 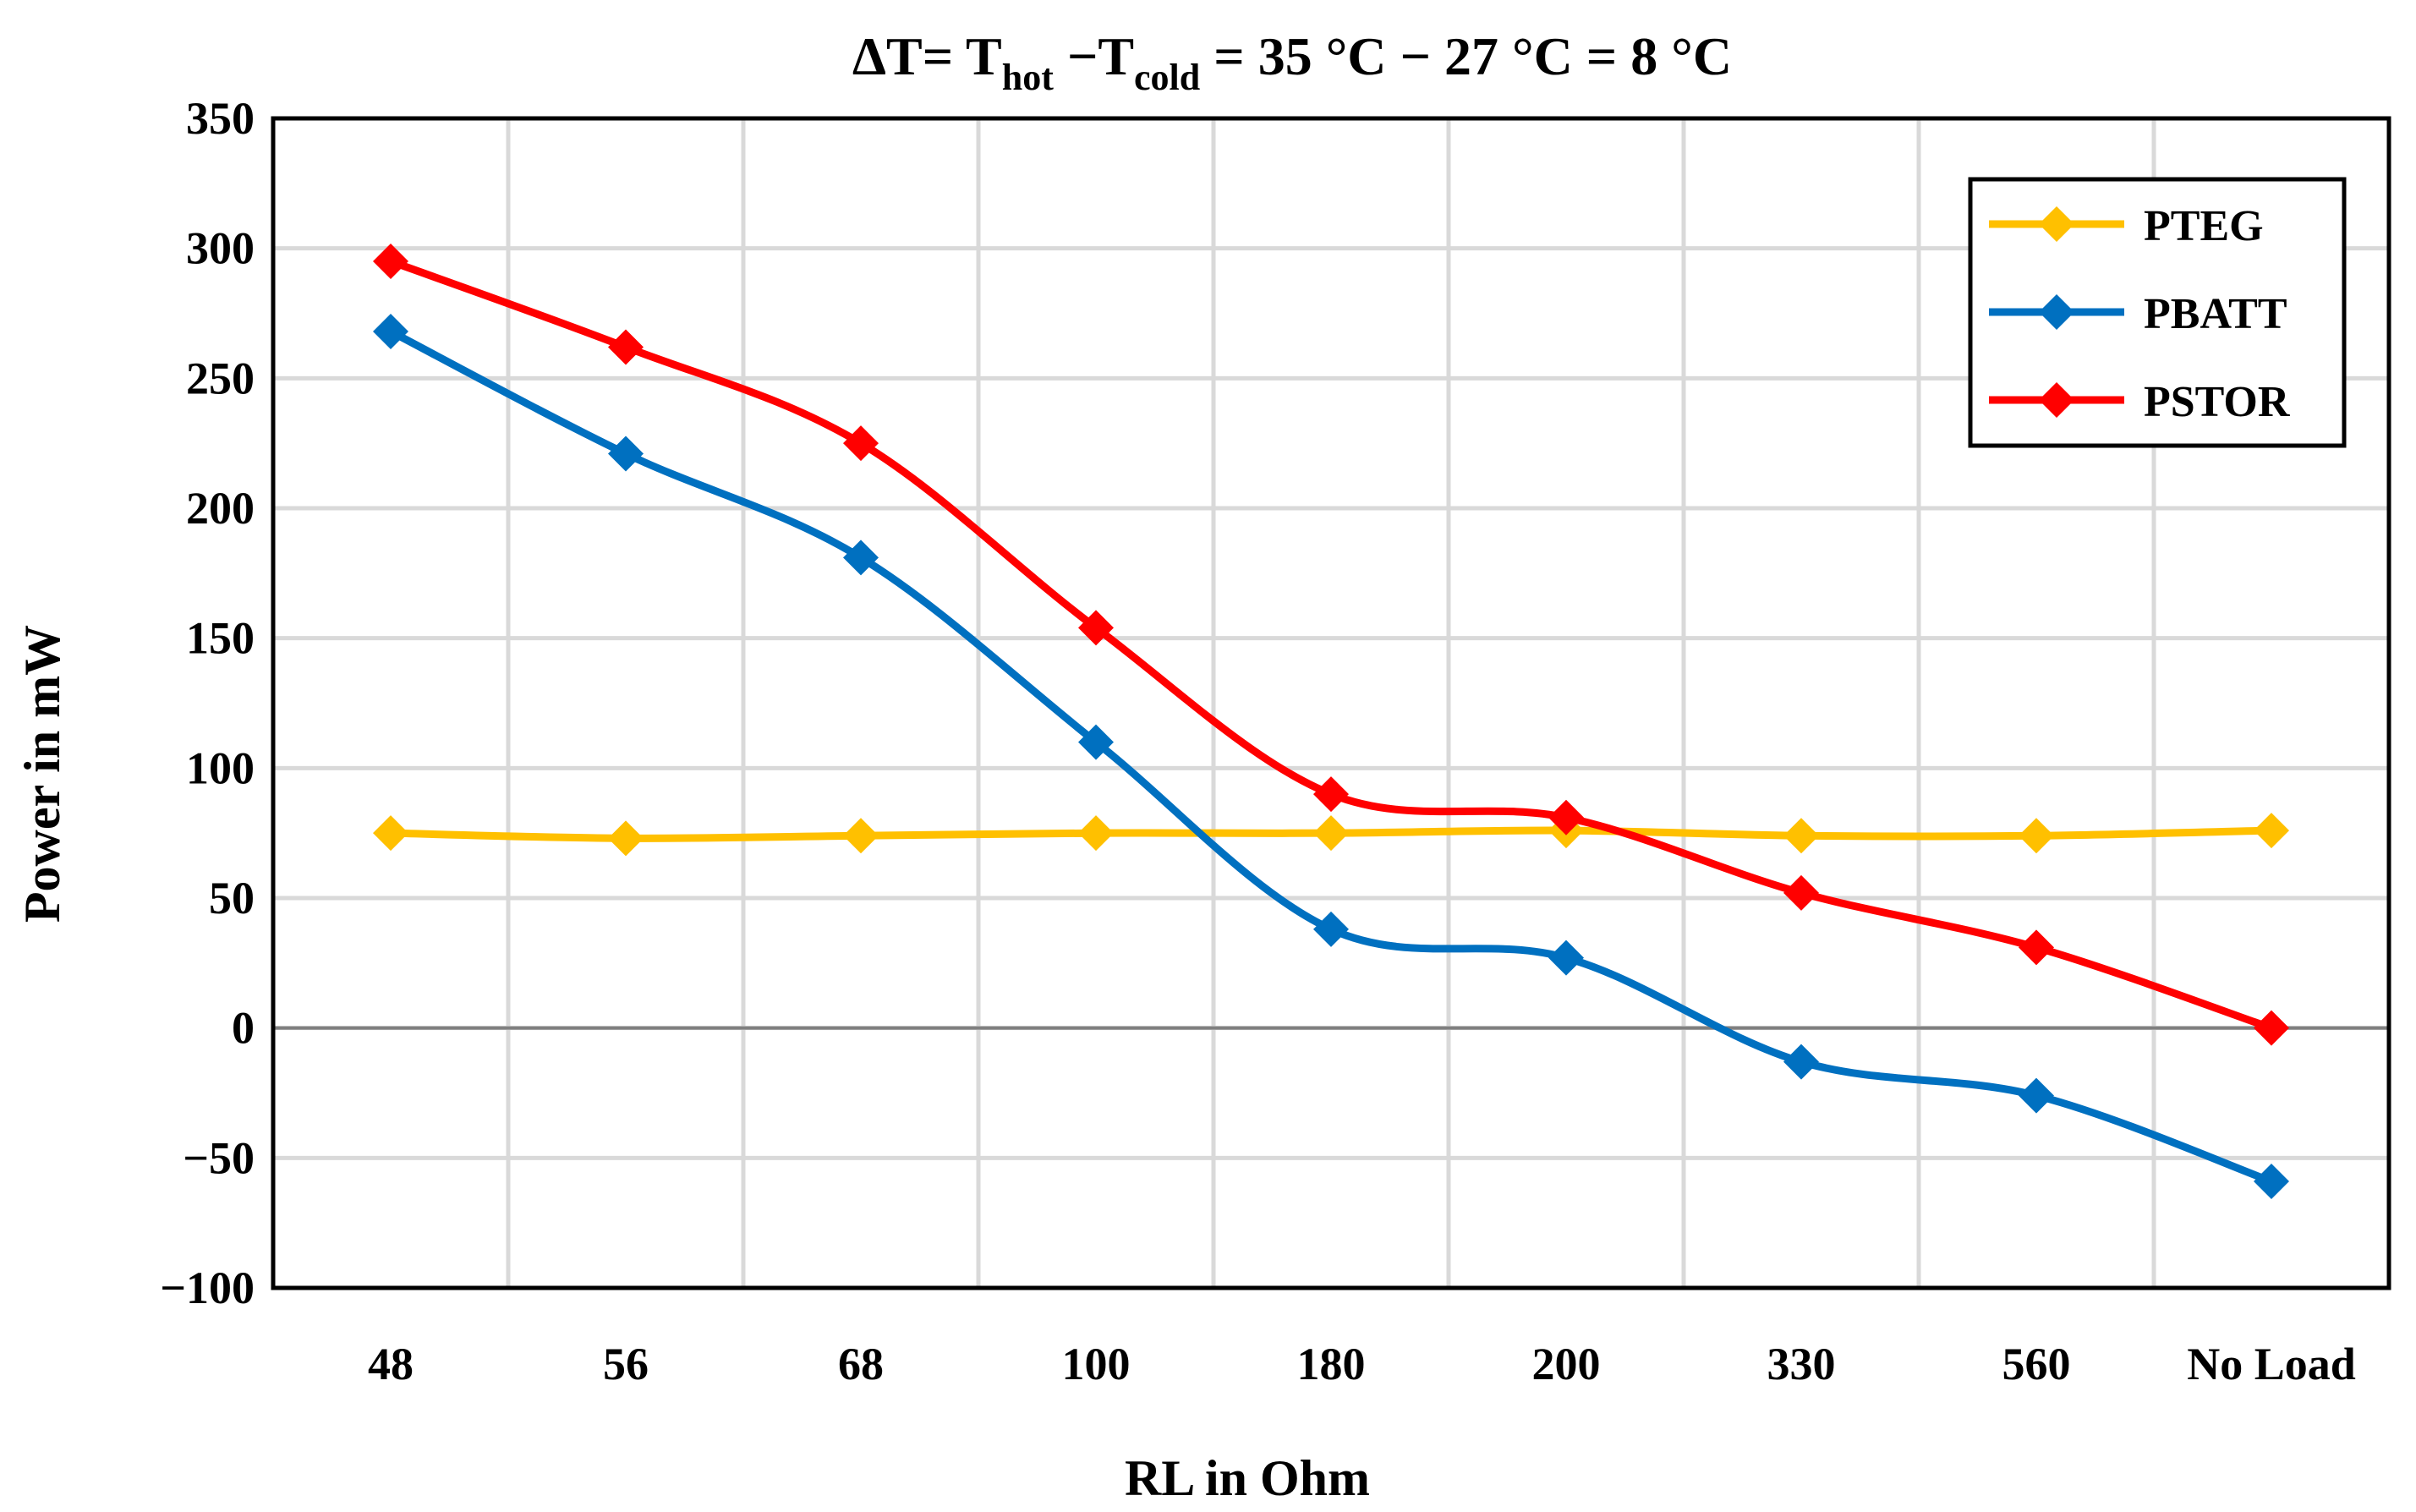 I want to click on y-tick-label: 50, so click(x=232, y=898).